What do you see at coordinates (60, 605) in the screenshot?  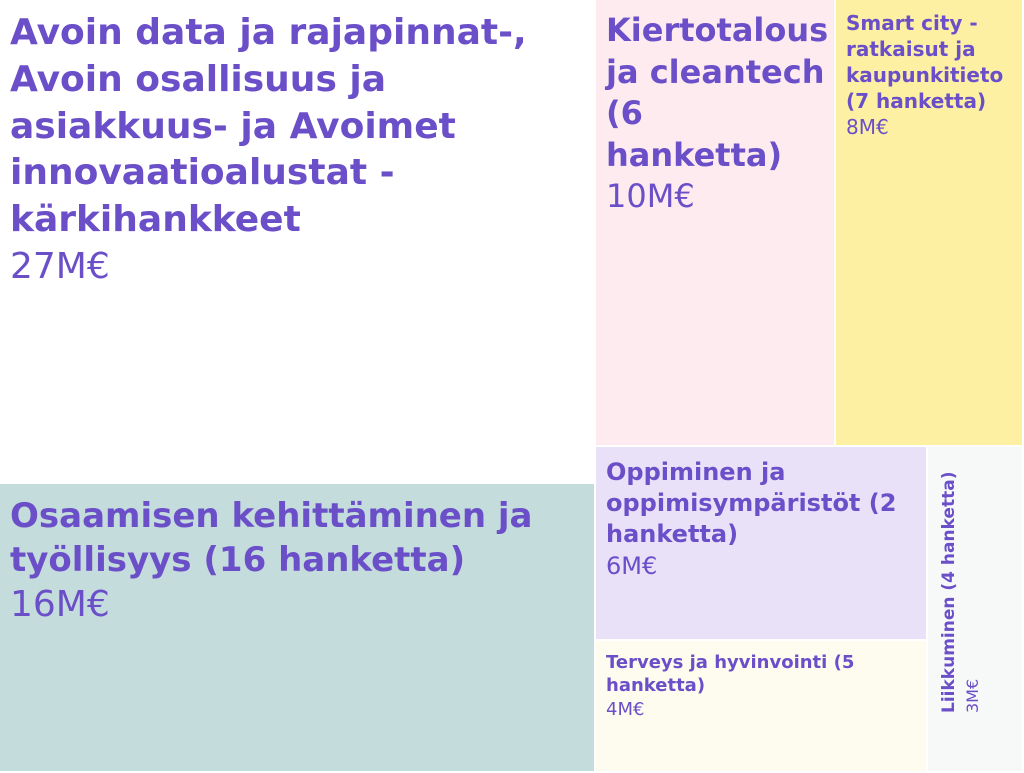 I see `tile-value: 16M€` at bounding box center [60, 605].